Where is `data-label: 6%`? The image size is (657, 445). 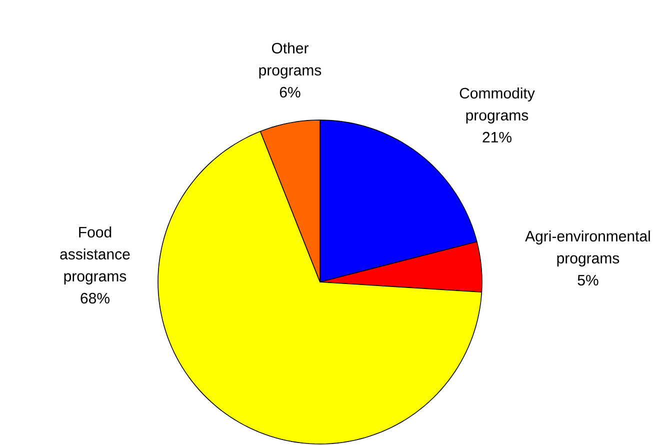 data-label: 6% is located at coordinates (290, 92).